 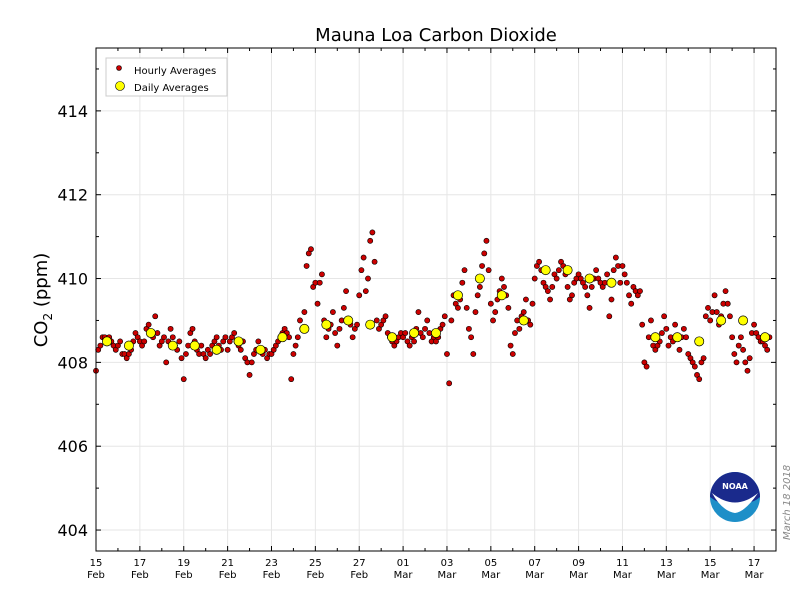 I want to click on x-tick-day: 11, so click(x=622, y=563).